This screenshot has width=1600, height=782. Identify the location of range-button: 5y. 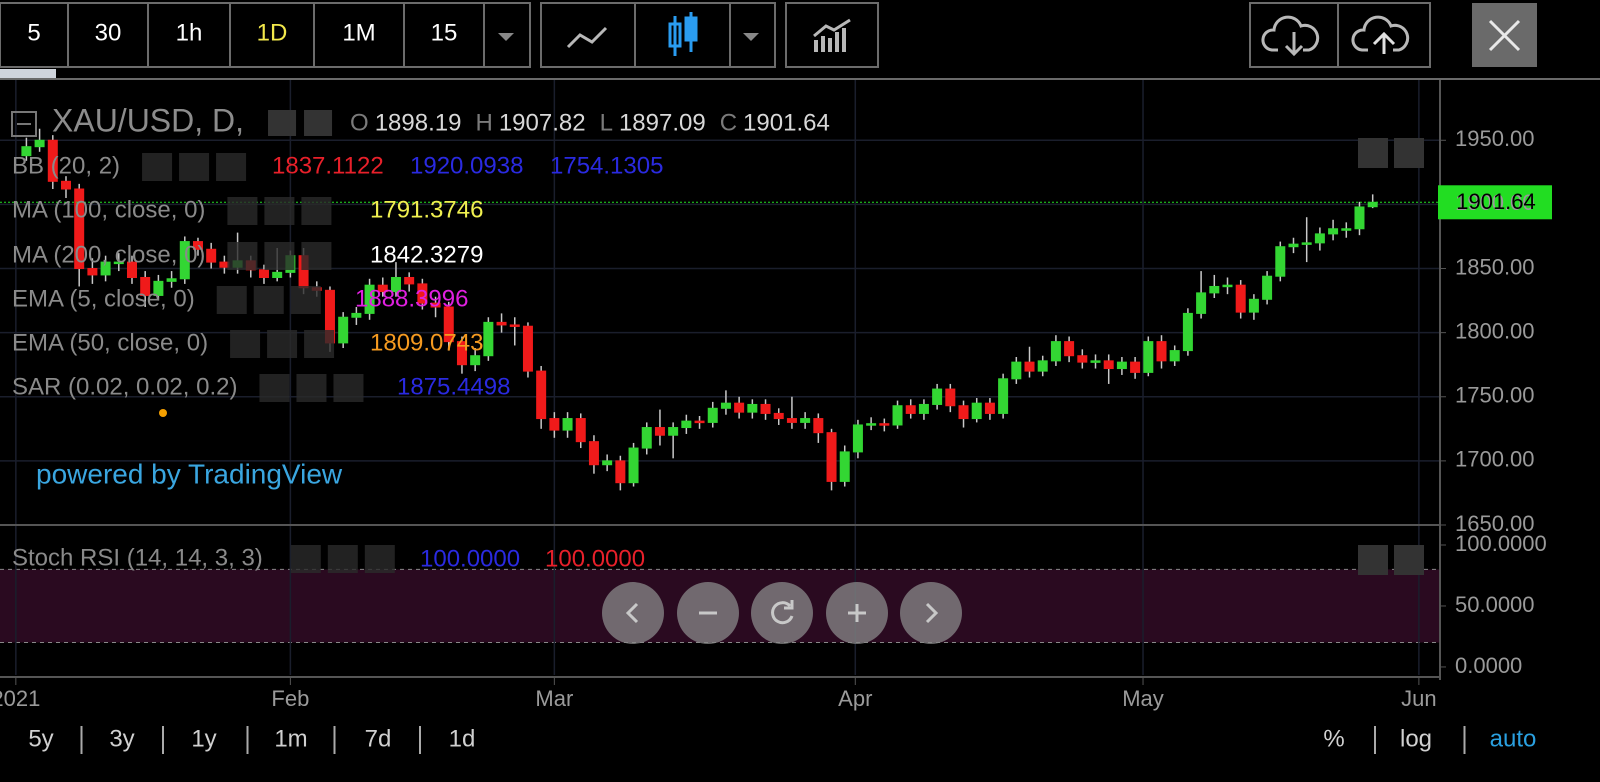
(40, 738).